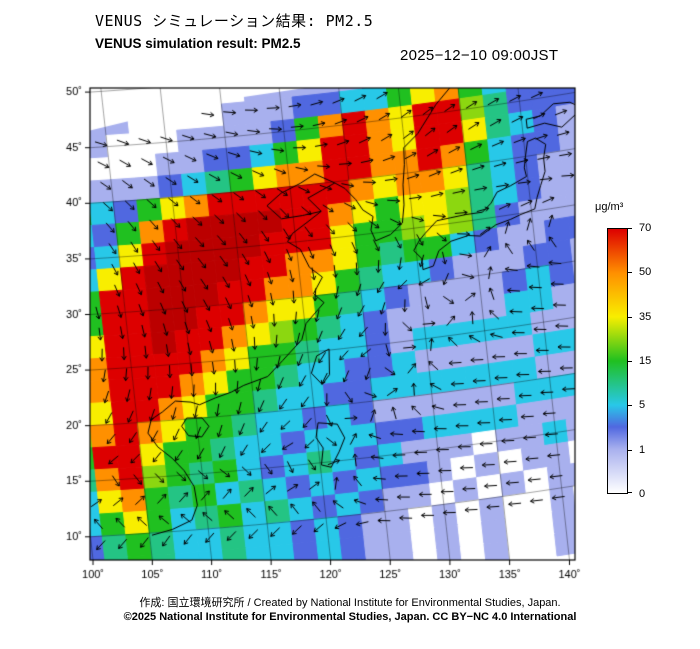  I want to click on colorbar-tick-label: 5, so click(642, 405).